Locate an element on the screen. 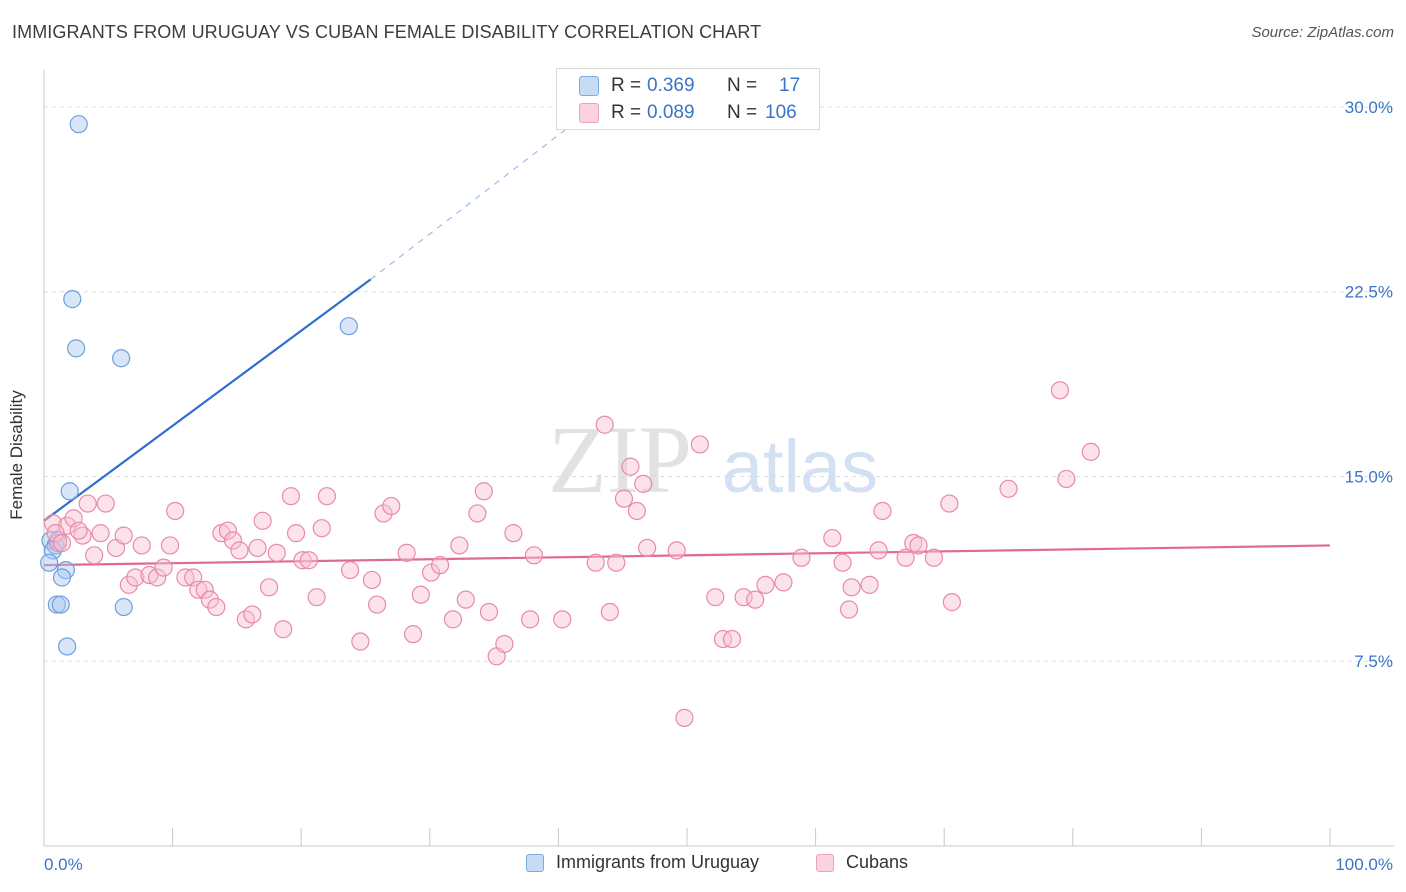  legend-item-uruguay: Immigrants from Uruguay is located at coordinates (642, 862).